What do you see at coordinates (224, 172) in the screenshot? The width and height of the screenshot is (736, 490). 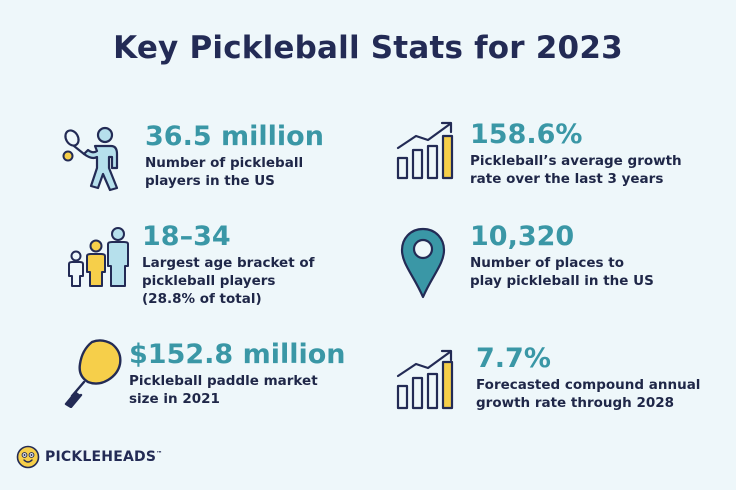 I see `stat-description: Number of pickleball players in the US` at bounding box center [224, 172].